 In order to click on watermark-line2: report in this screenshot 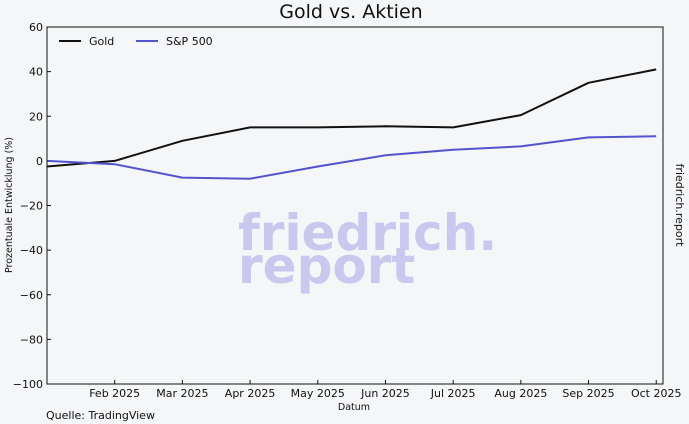, I will do `click(326, 266)`.